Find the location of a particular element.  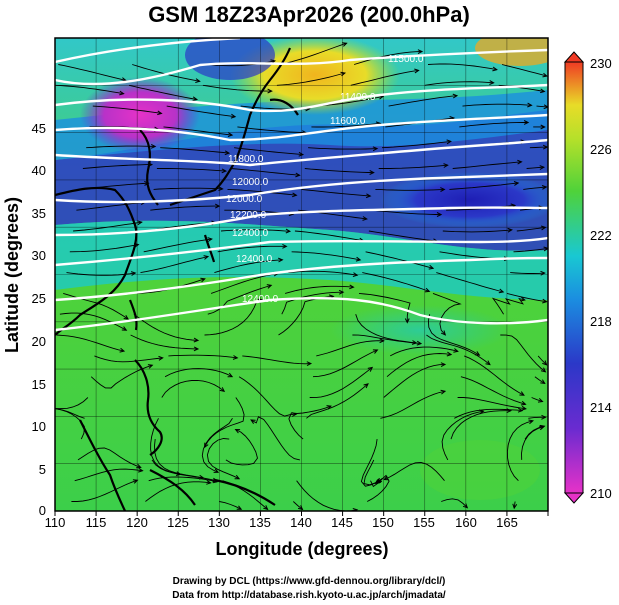

colorbar-tick-label: 222 is located at coordinates (601, 235).